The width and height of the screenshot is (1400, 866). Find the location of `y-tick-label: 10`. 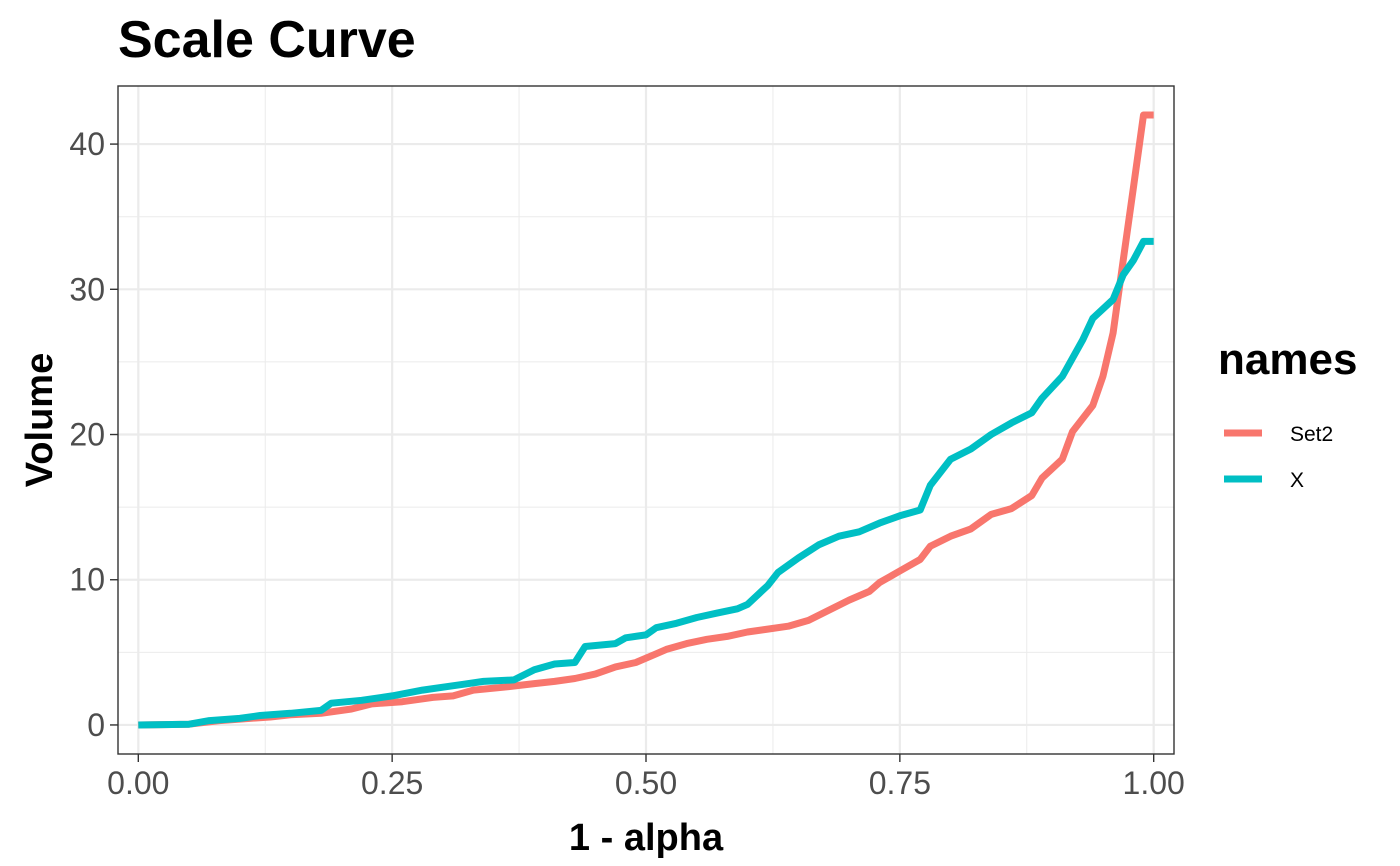

y-tick-label: 10 is located at coordinates (87, 580).